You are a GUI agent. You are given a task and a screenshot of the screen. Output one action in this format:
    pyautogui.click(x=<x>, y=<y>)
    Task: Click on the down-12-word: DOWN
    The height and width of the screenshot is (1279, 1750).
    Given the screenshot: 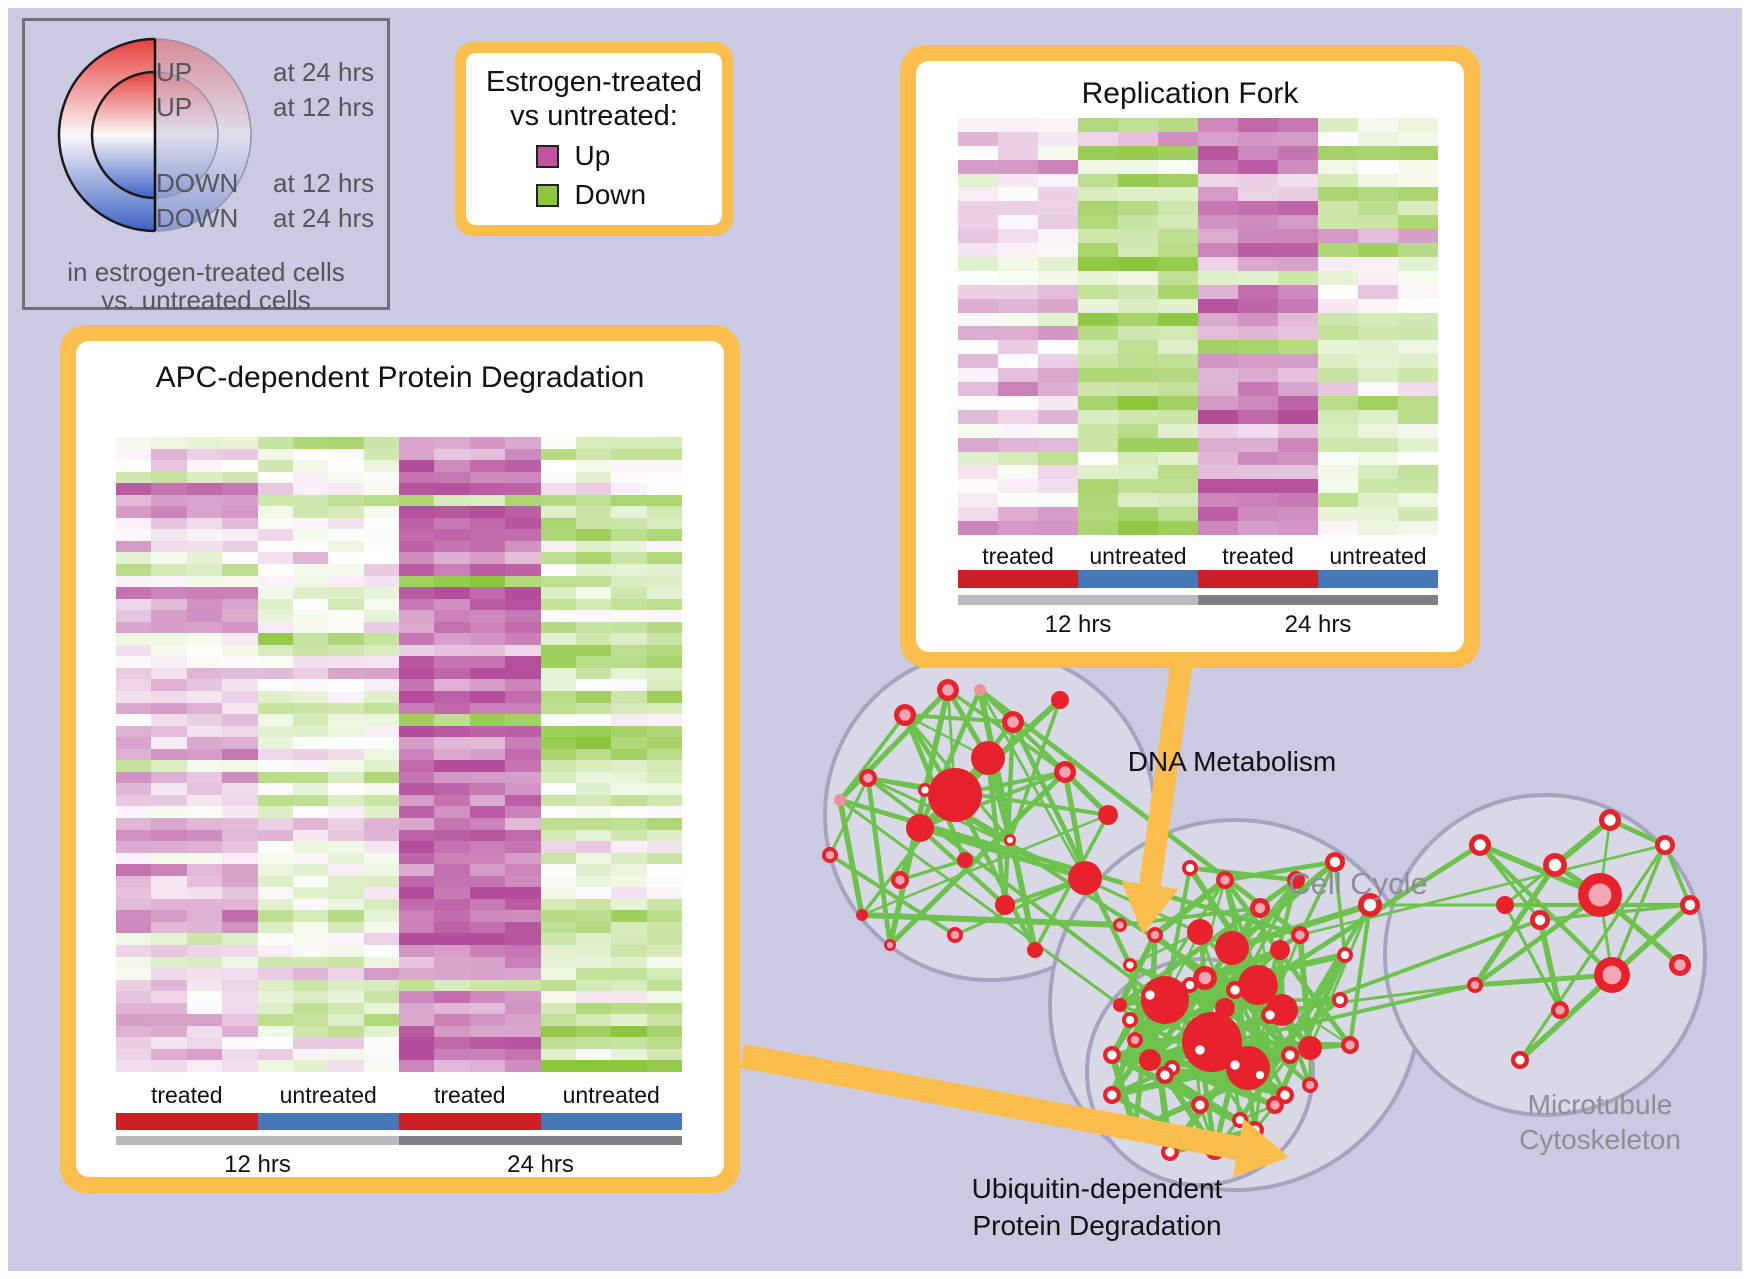 What is the action you would take?
    pyautogui.click(x=197, y=183)
    